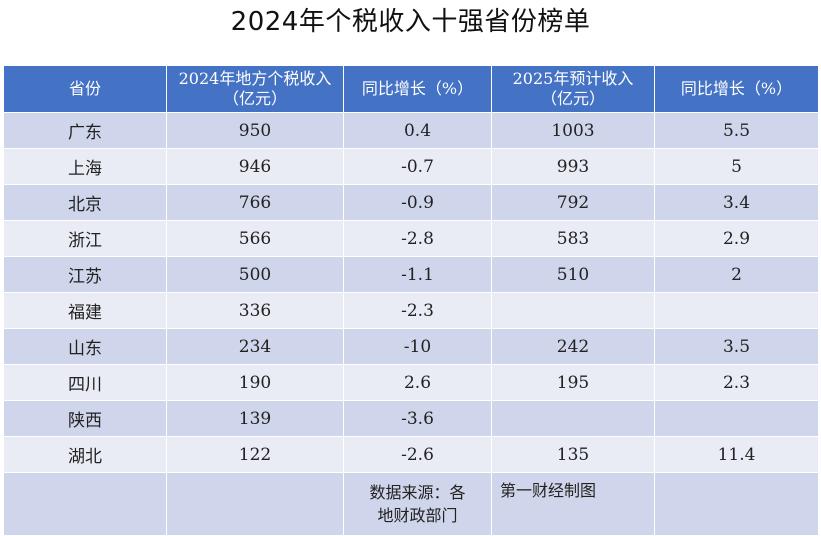 The image size is (821, 536). Describe the element at coordinates (573, 346) in the screenshot. I see `cell-income-2025: 242` at that location.